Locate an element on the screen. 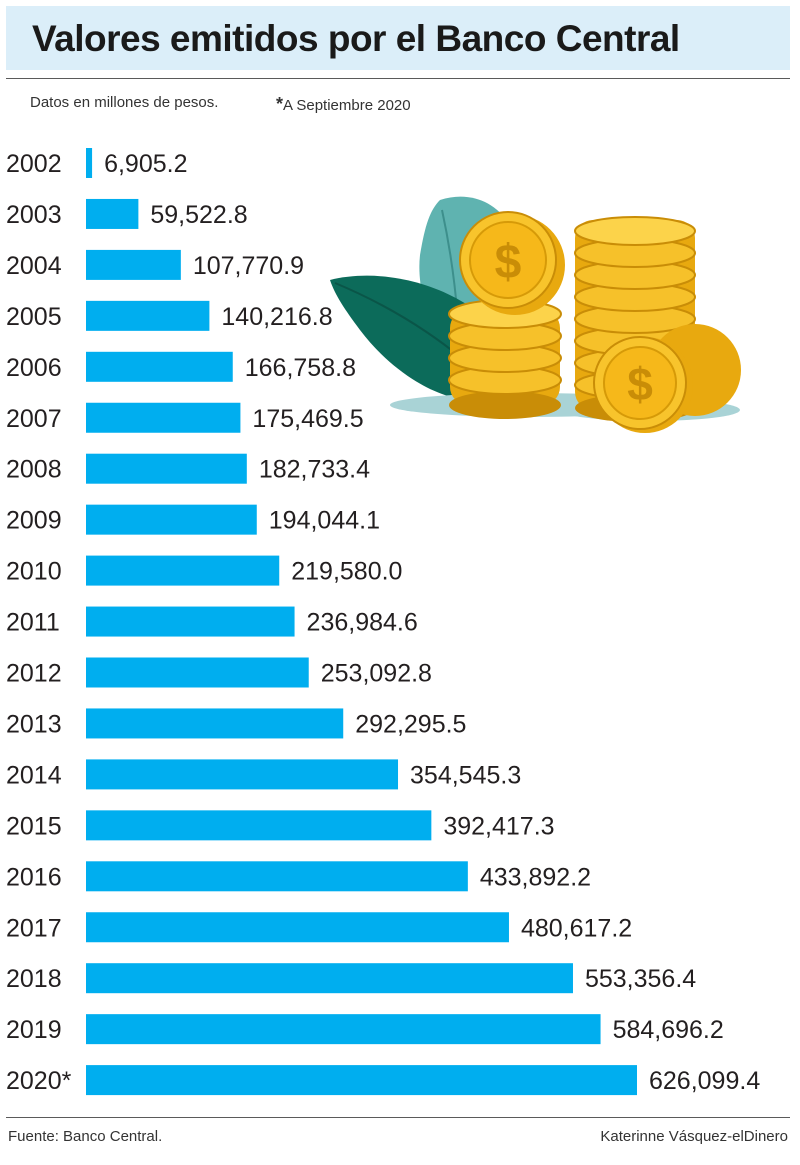  category-label: 2015 is located at coordinates (34, 826).